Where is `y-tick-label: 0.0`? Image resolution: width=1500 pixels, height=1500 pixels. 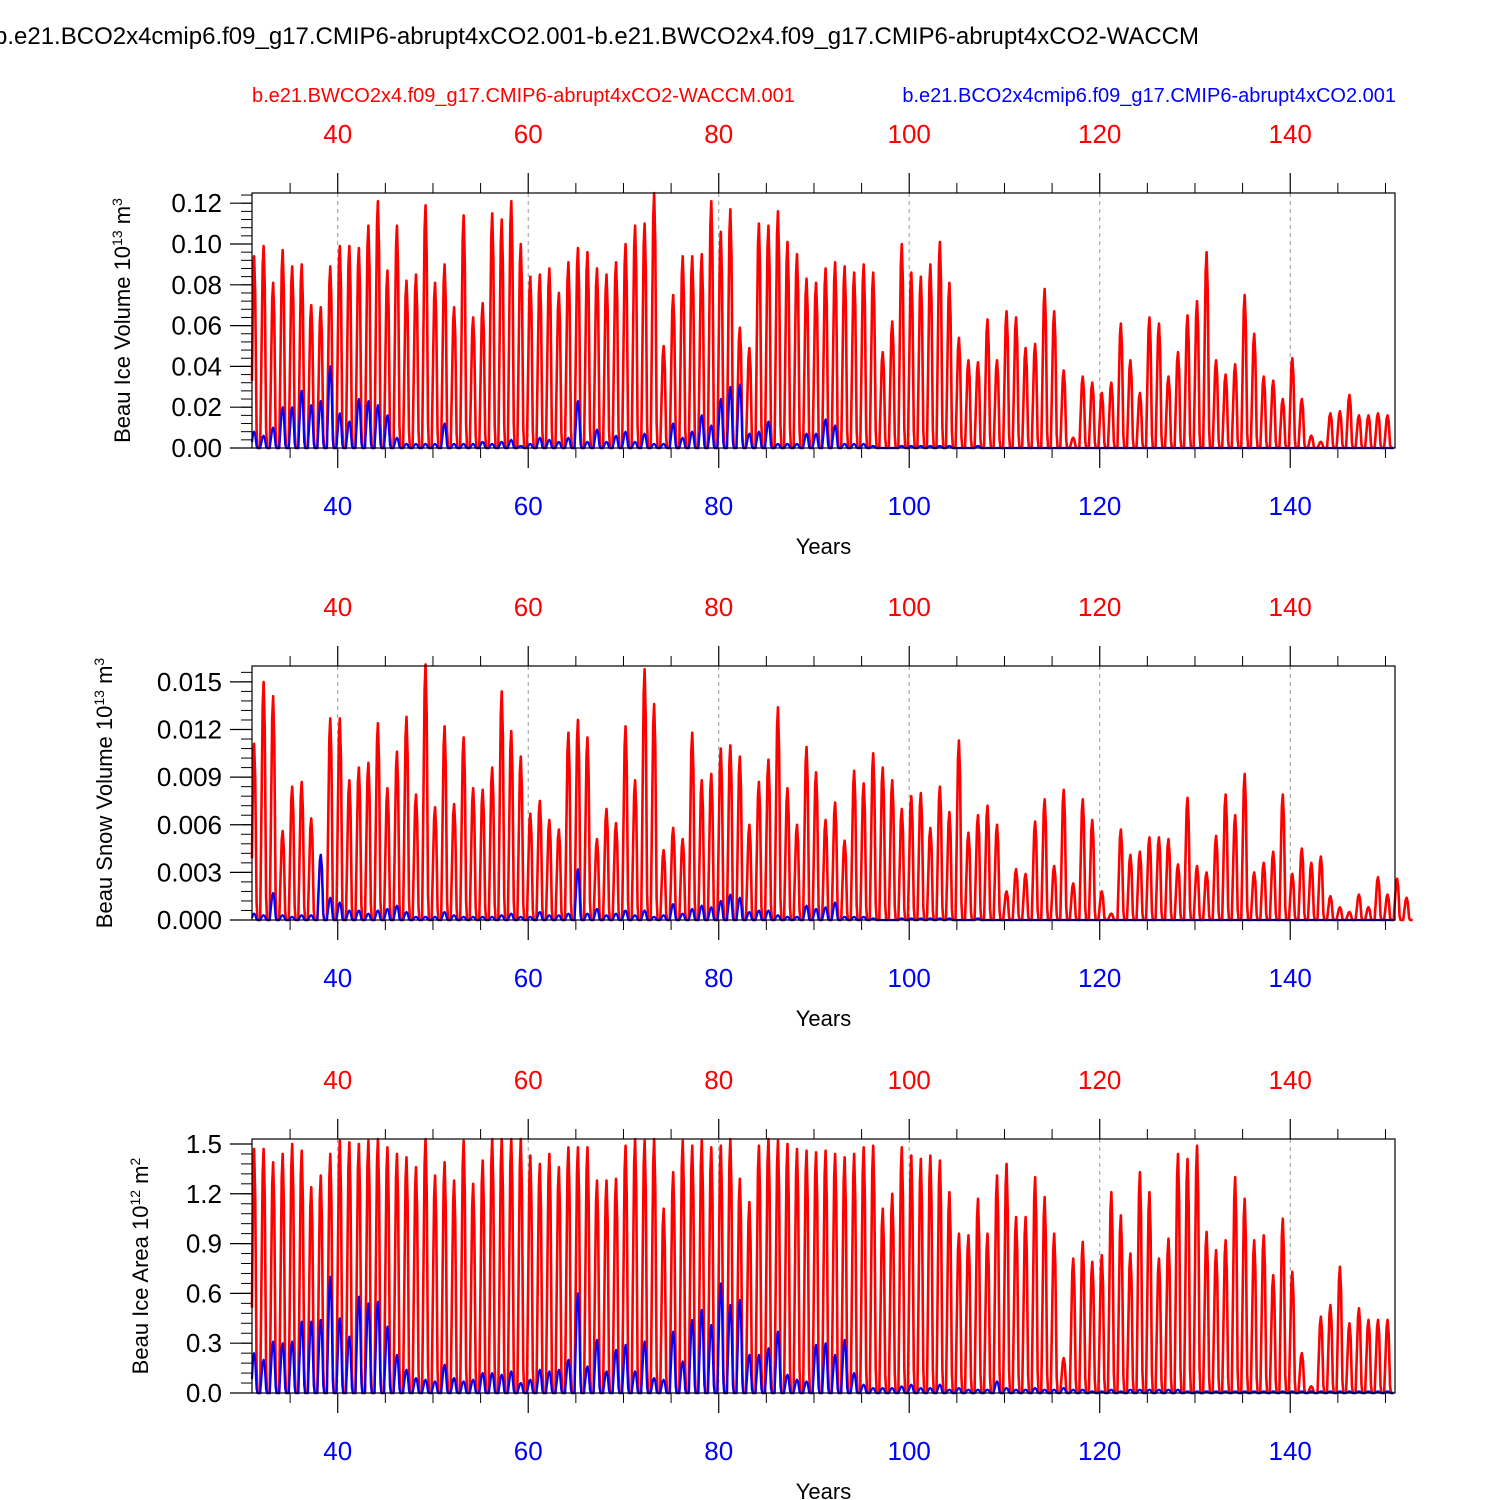
y-tick-label: 0.0 is located at coordinates (204, 1393).